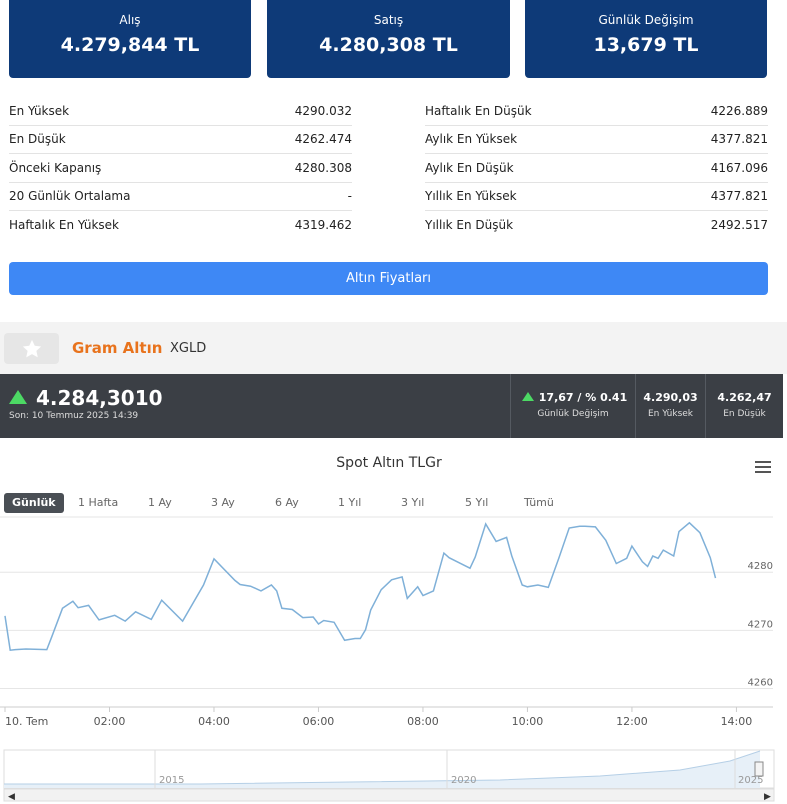 The height and width of the screenshot is (804, 787). Describe the element at coordinates (70, 196) in the screenshot. I see `stat-label: 20 Günlük Ortalama` at that location.